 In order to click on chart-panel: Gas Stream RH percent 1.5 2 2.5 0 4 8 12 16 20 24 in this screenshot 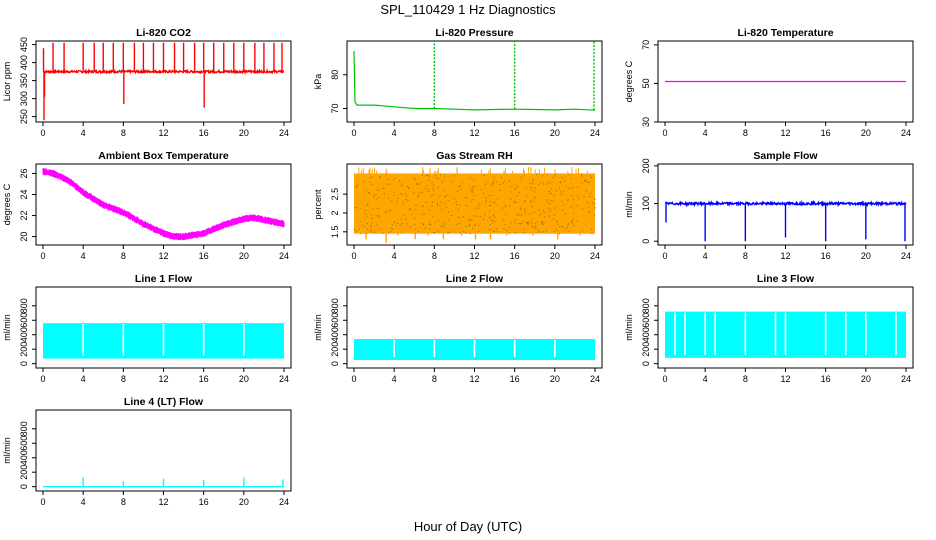, I will do `click(458, 205)`.